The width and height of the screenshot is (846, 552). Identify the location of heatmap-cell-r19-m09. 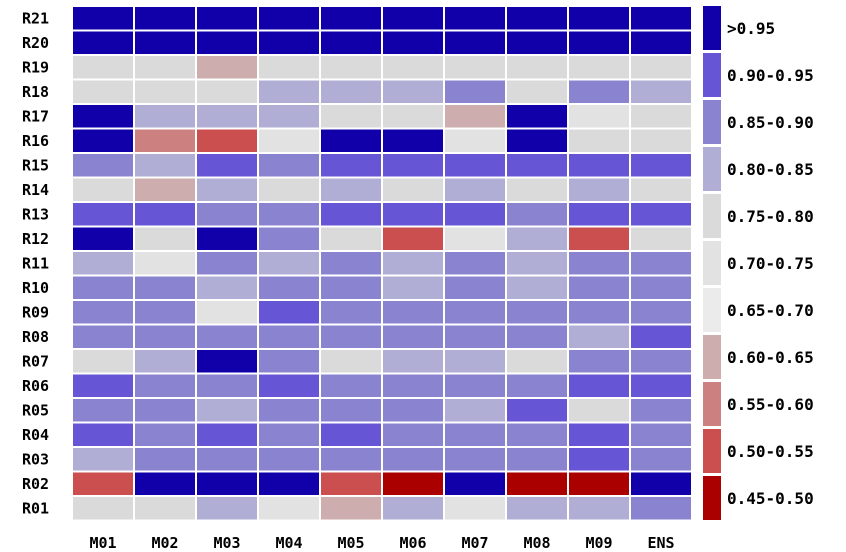
(599, 67).